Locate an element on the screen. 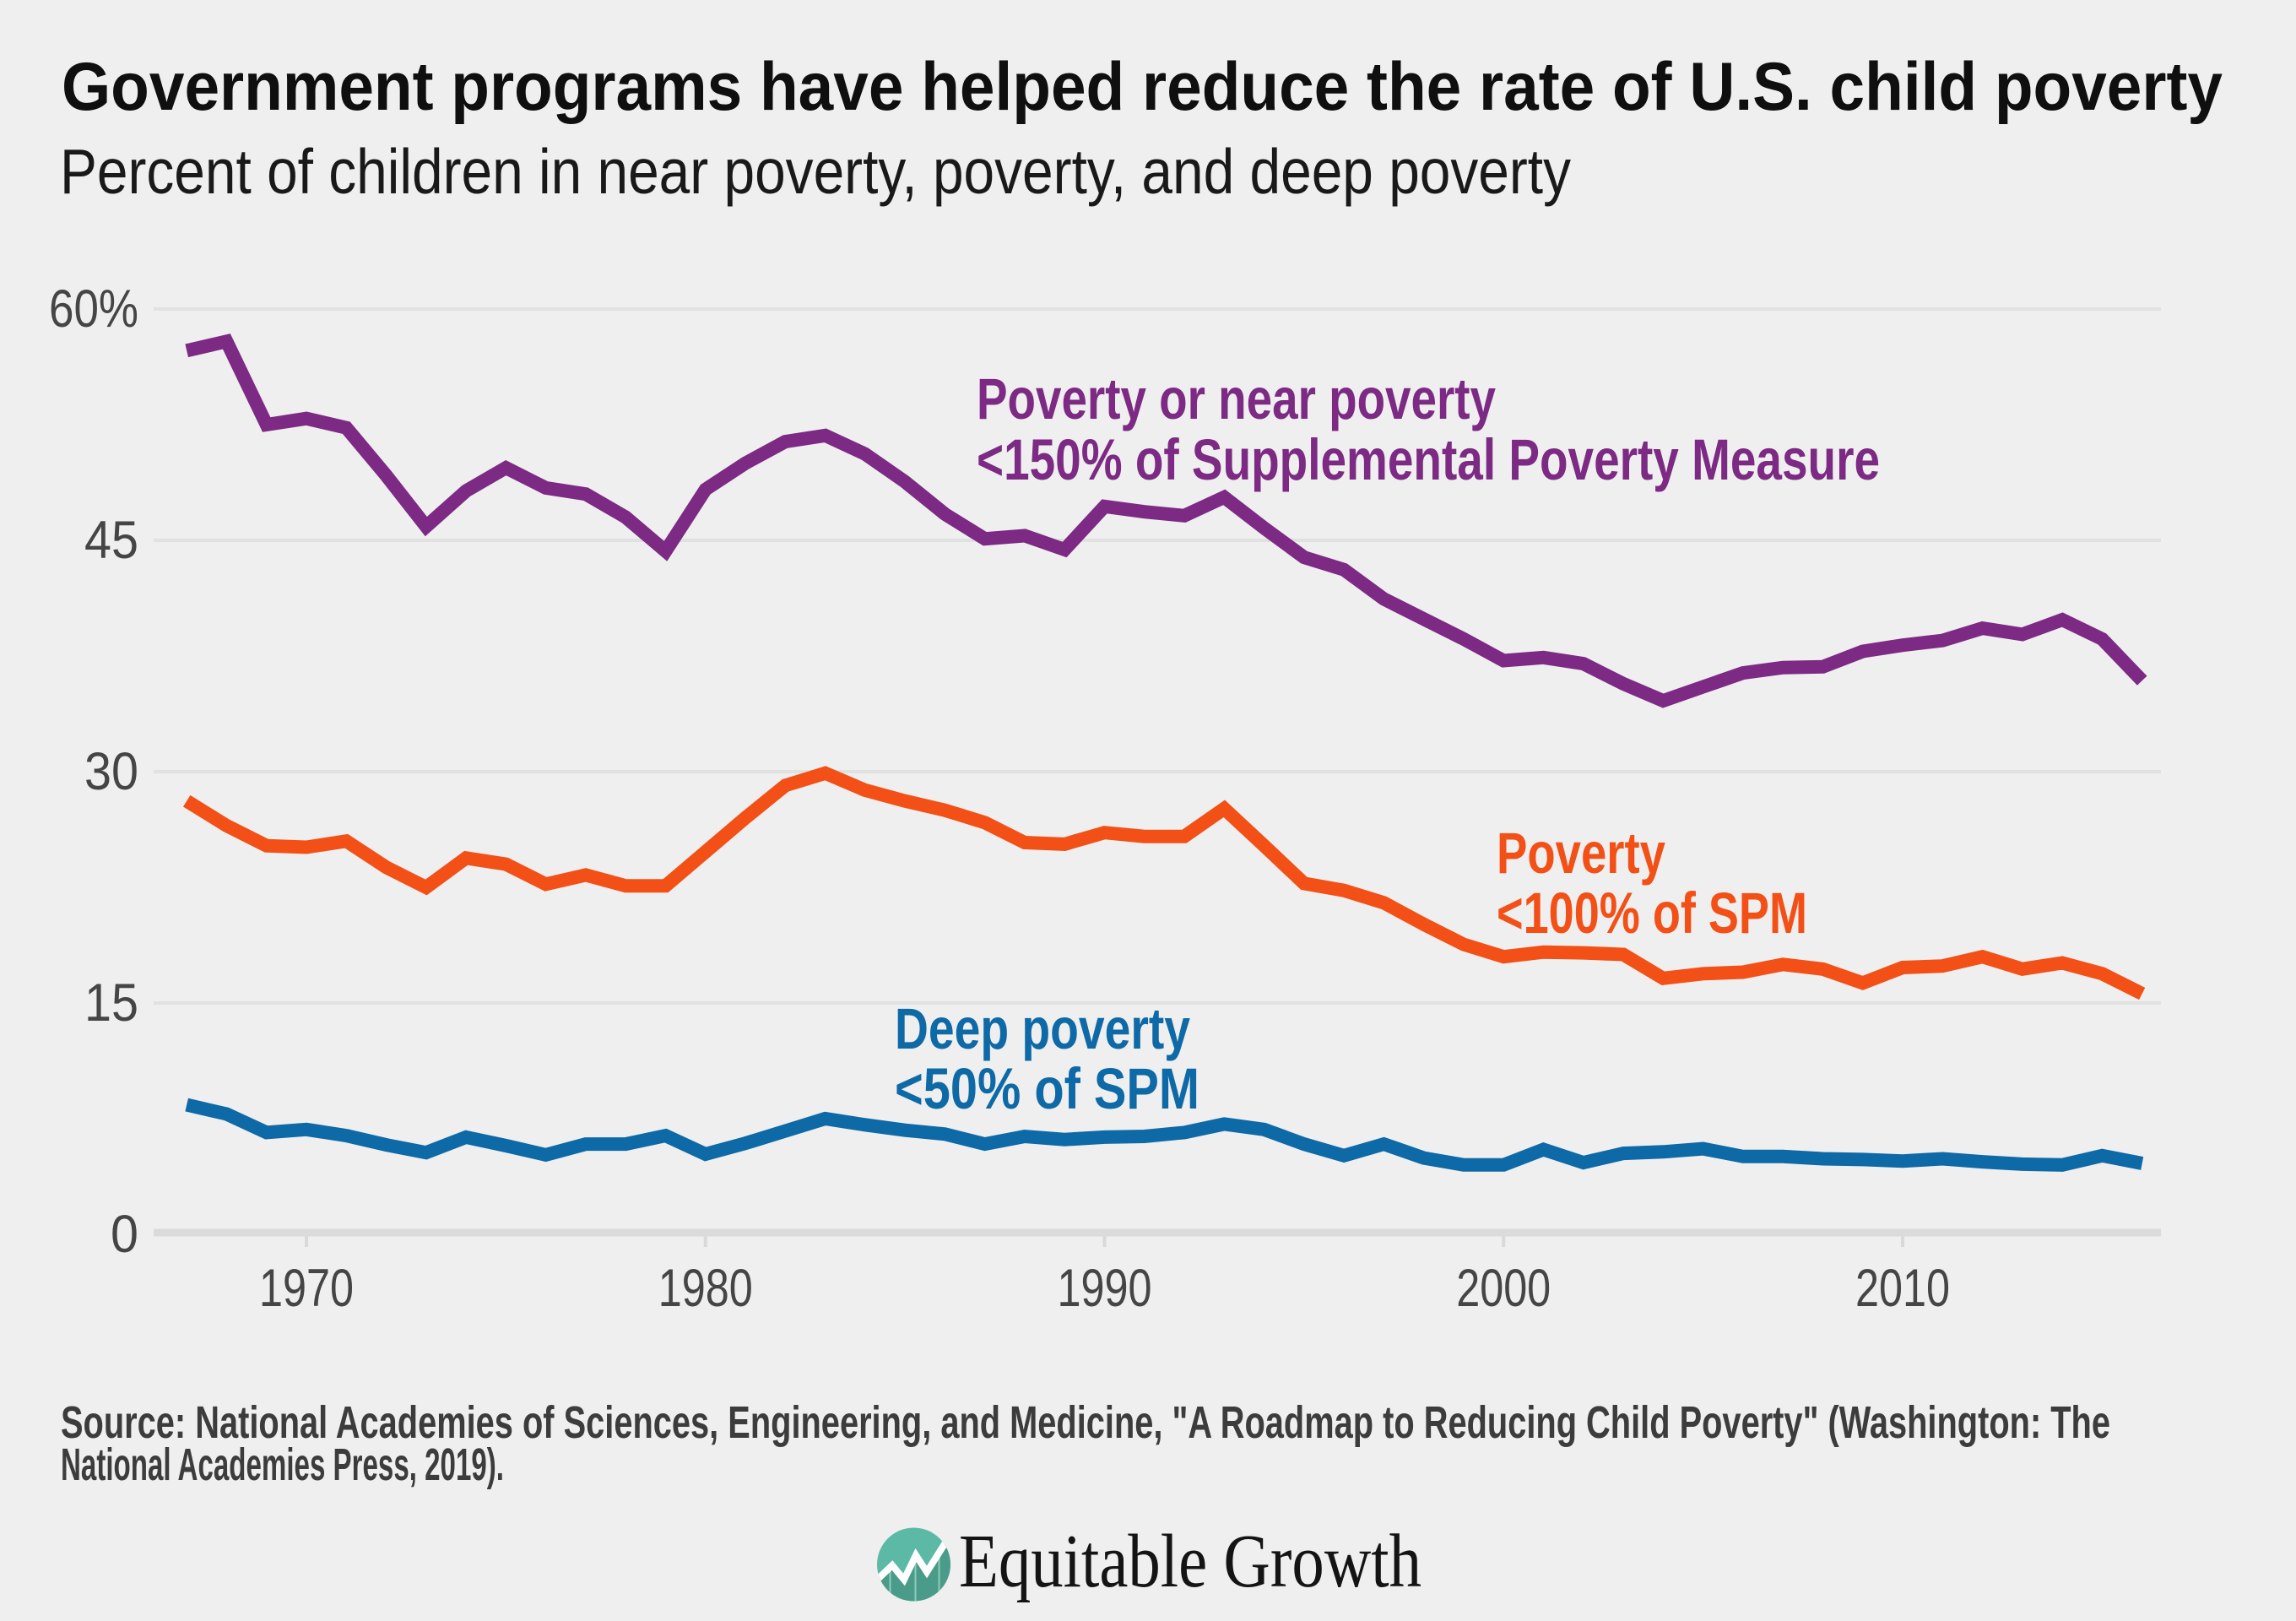 This screenshot has width=2296, height=1621. svg-text: 2000 is located at coordinates (1503, 1288).